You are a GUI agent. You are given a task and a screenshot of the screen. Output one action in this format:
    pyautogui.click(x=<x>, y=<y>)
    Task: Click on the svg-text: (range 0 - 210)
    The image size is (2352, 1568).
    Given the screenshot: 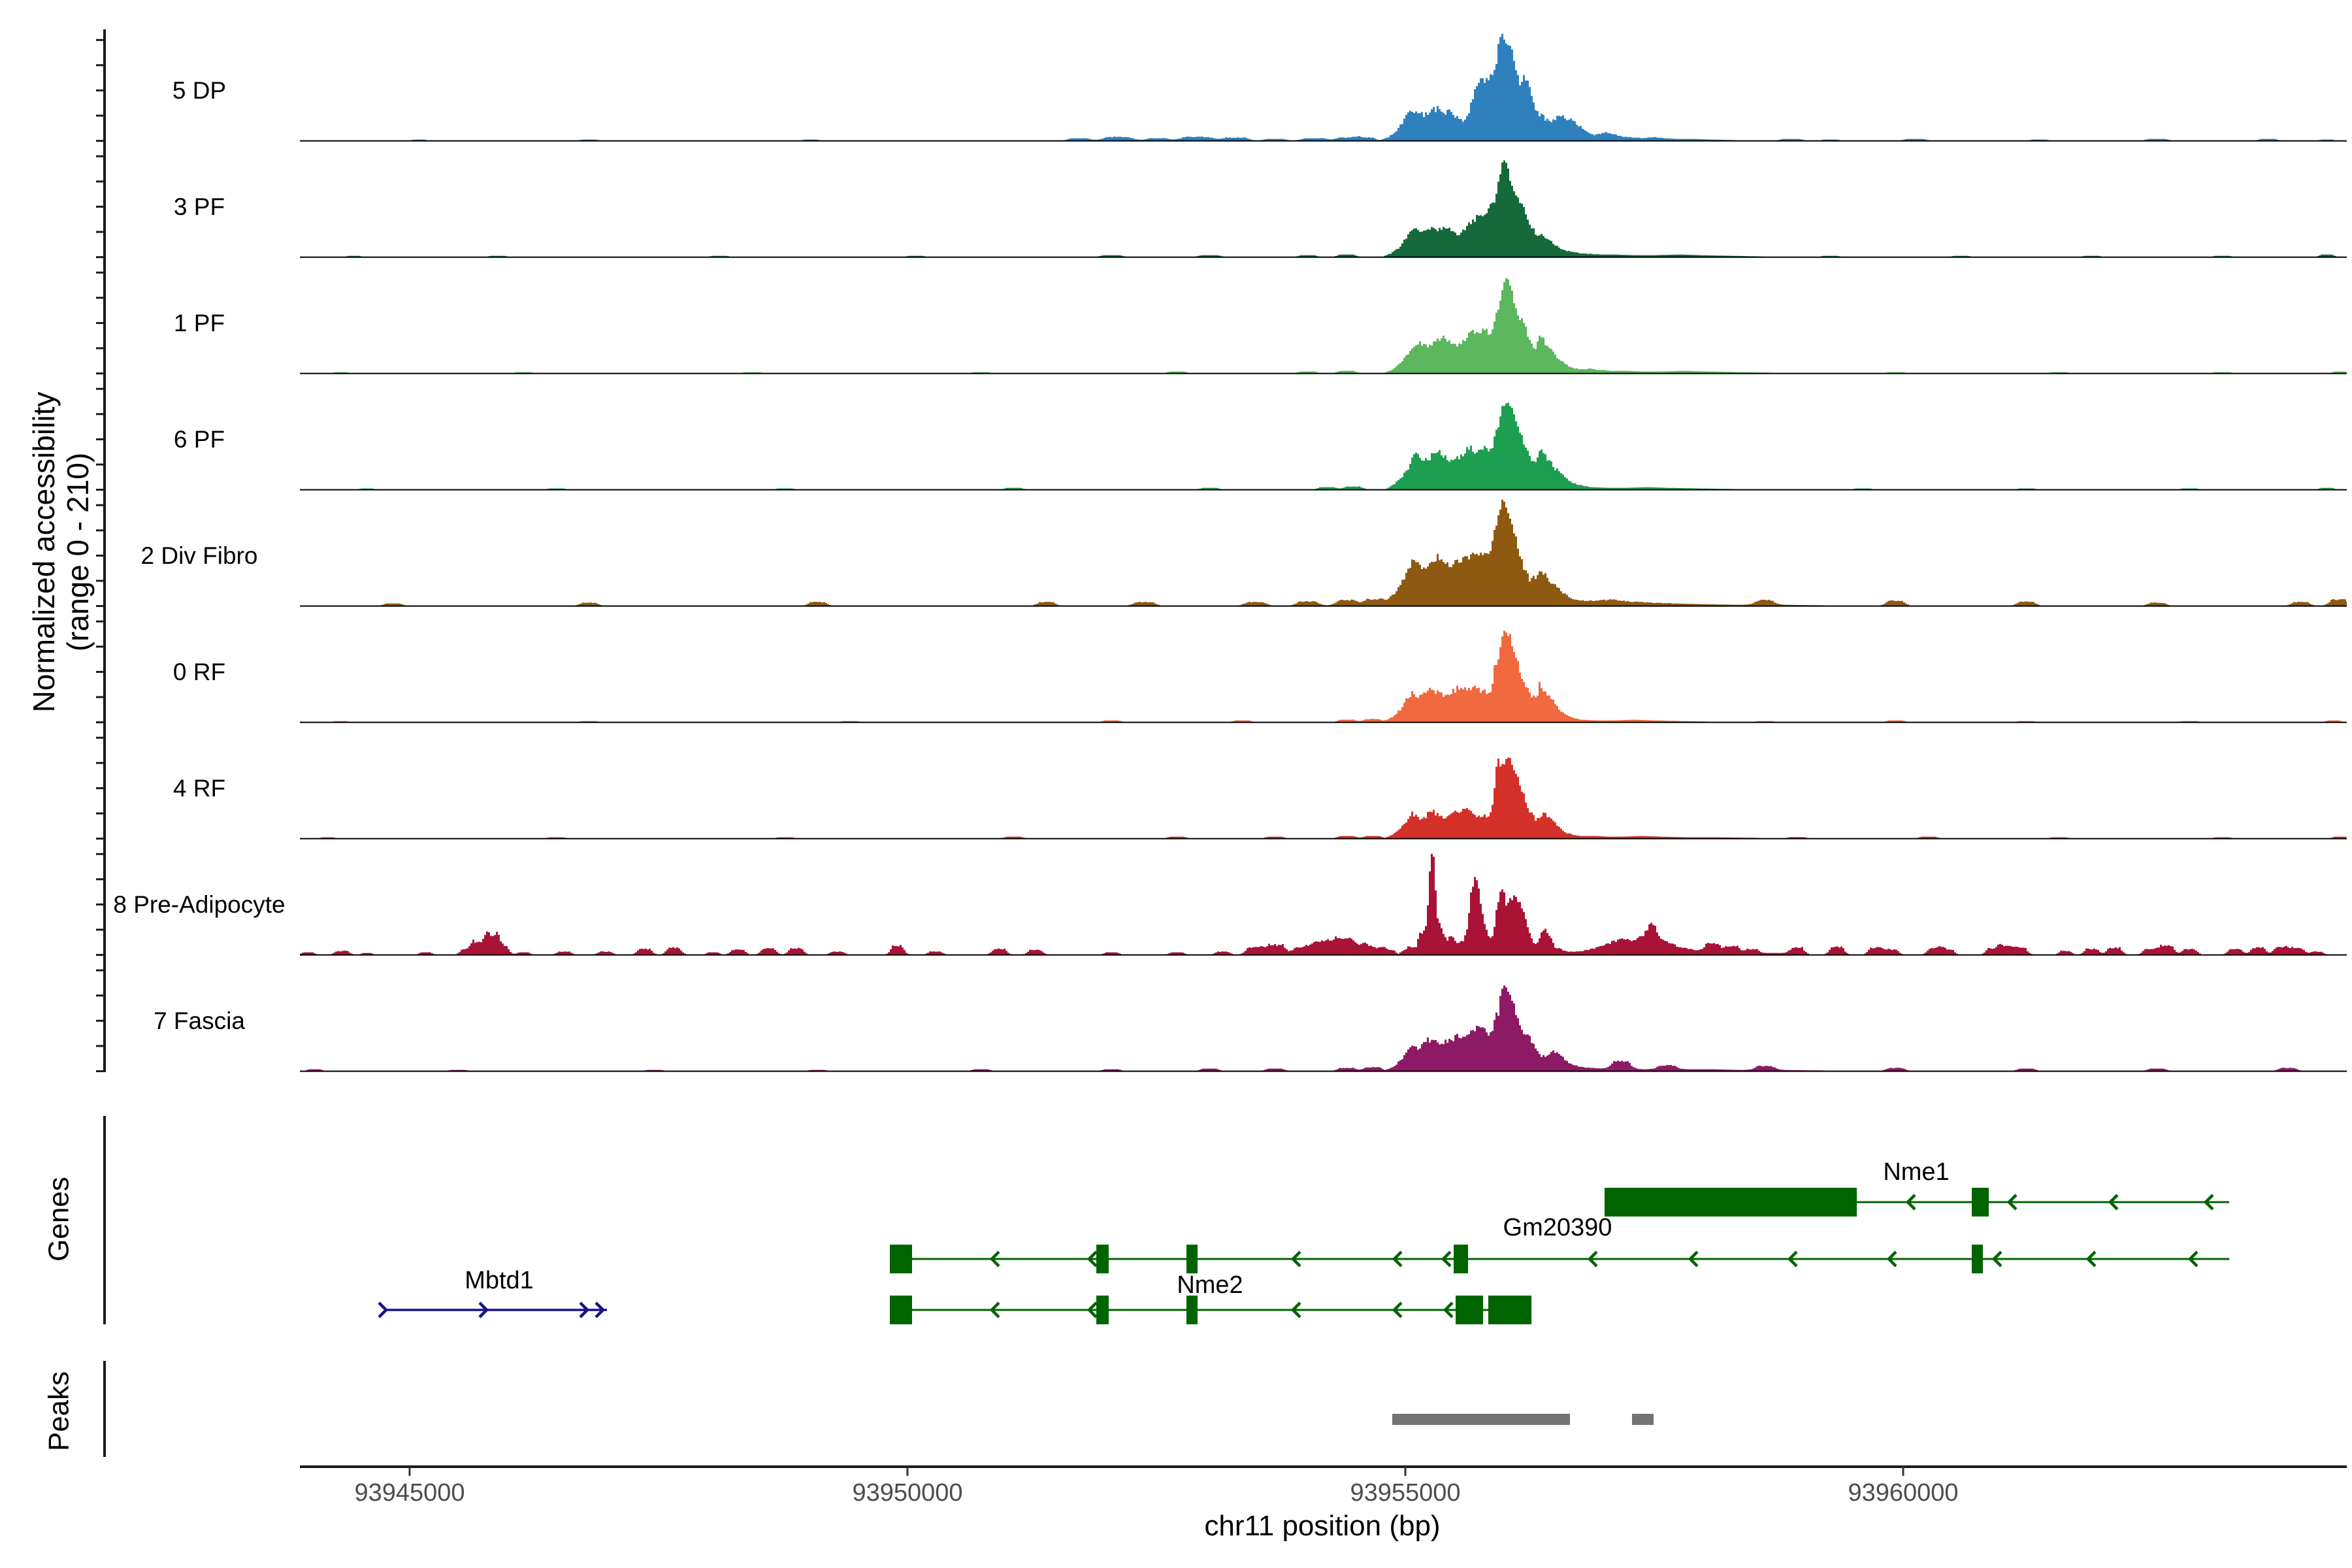 What is the action you would take?
    pyautogui.click(x=78, y=552)
    